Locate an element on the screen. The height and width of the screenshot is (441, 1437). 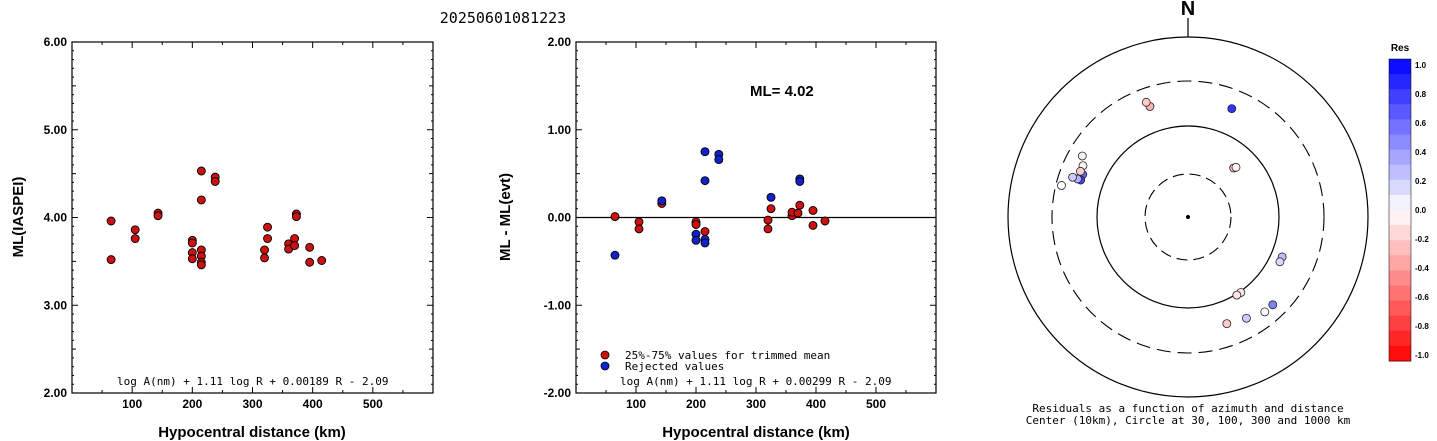
colorbar-tick-label: 0.8 is located at coordinates (1421, 94).